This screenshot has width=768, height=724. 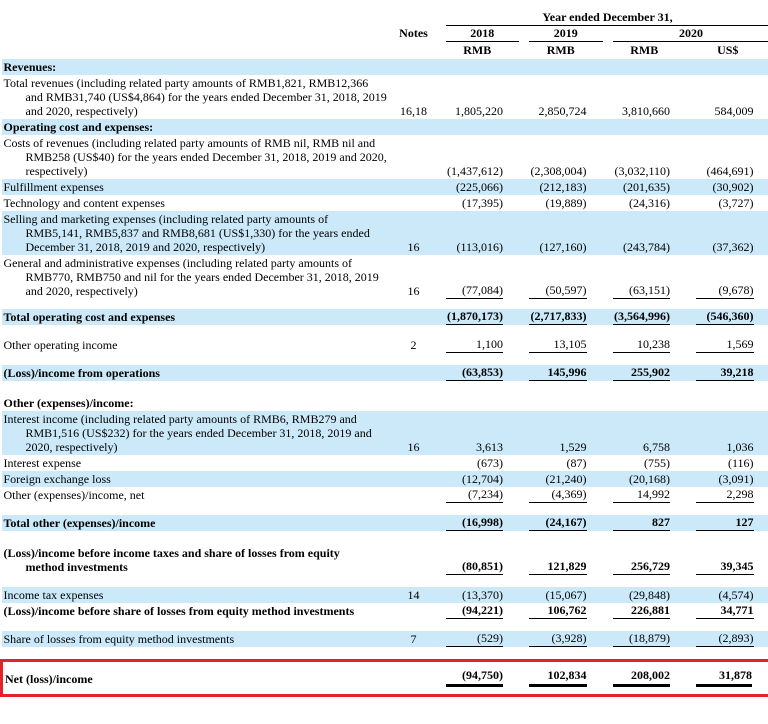 I want to click on value-cell: (755), so click(x=645, y=463).